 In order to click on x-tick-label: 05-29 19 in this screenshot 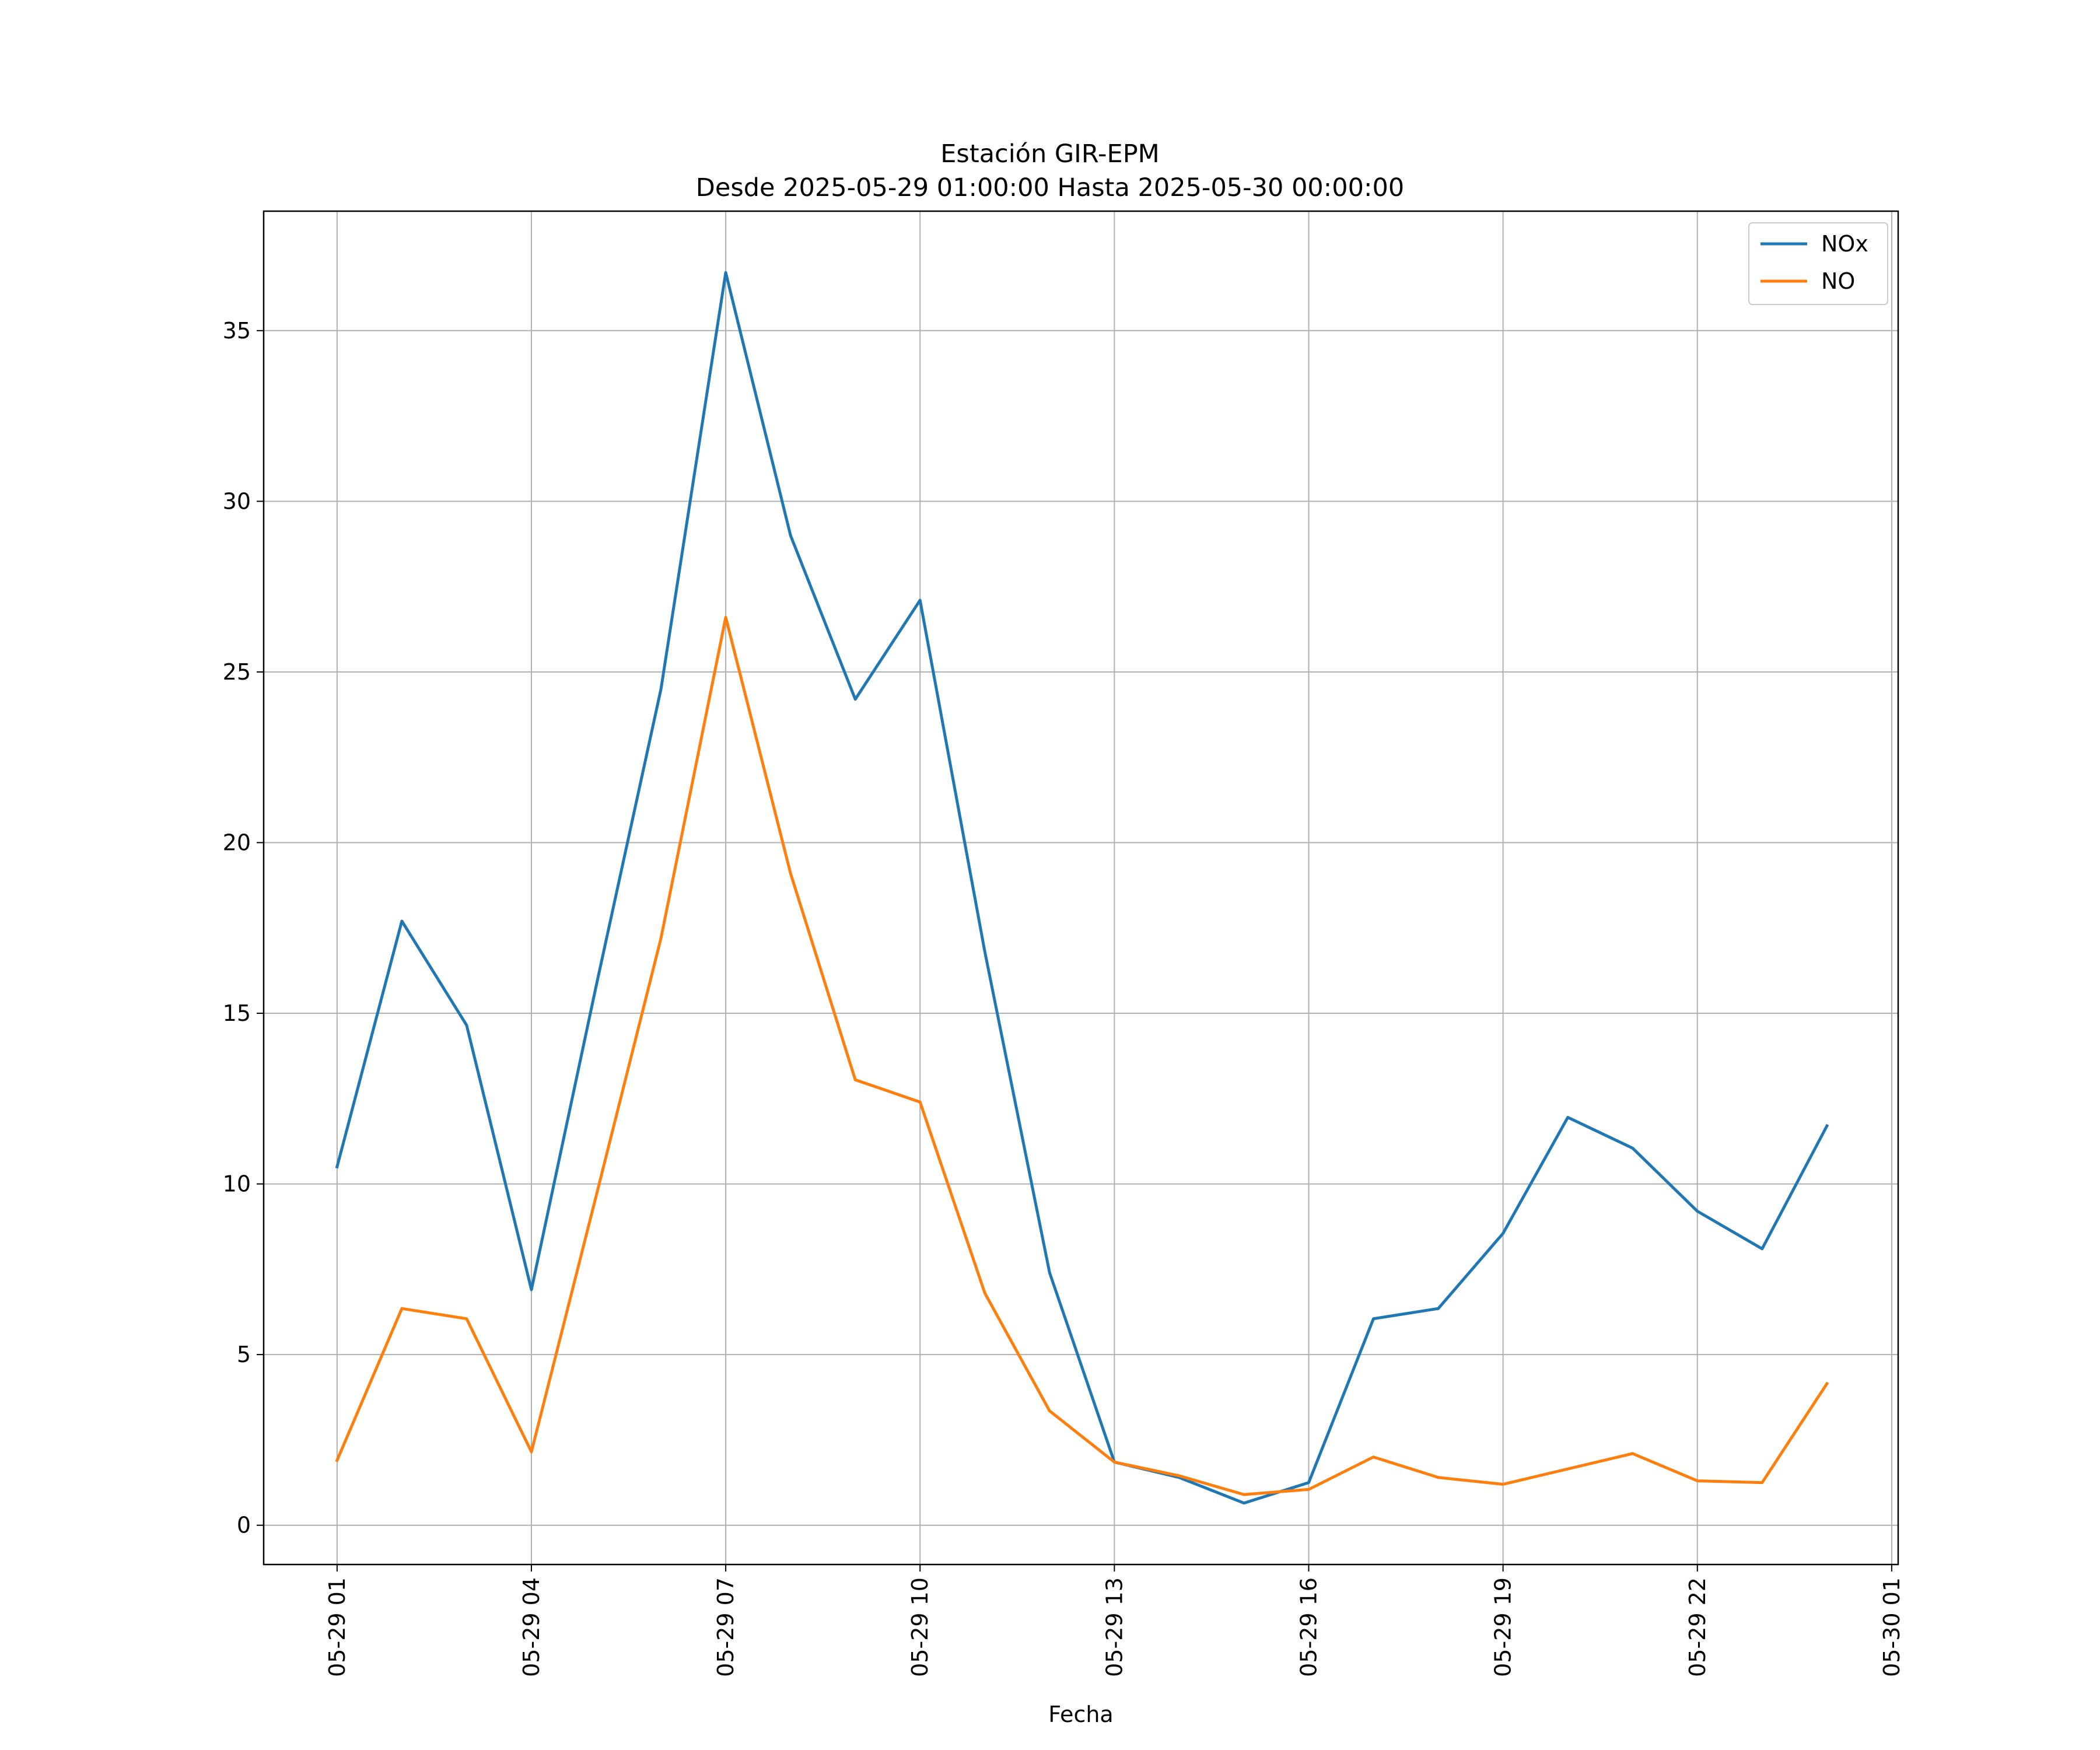, I will do `click(1503, 1627)`.